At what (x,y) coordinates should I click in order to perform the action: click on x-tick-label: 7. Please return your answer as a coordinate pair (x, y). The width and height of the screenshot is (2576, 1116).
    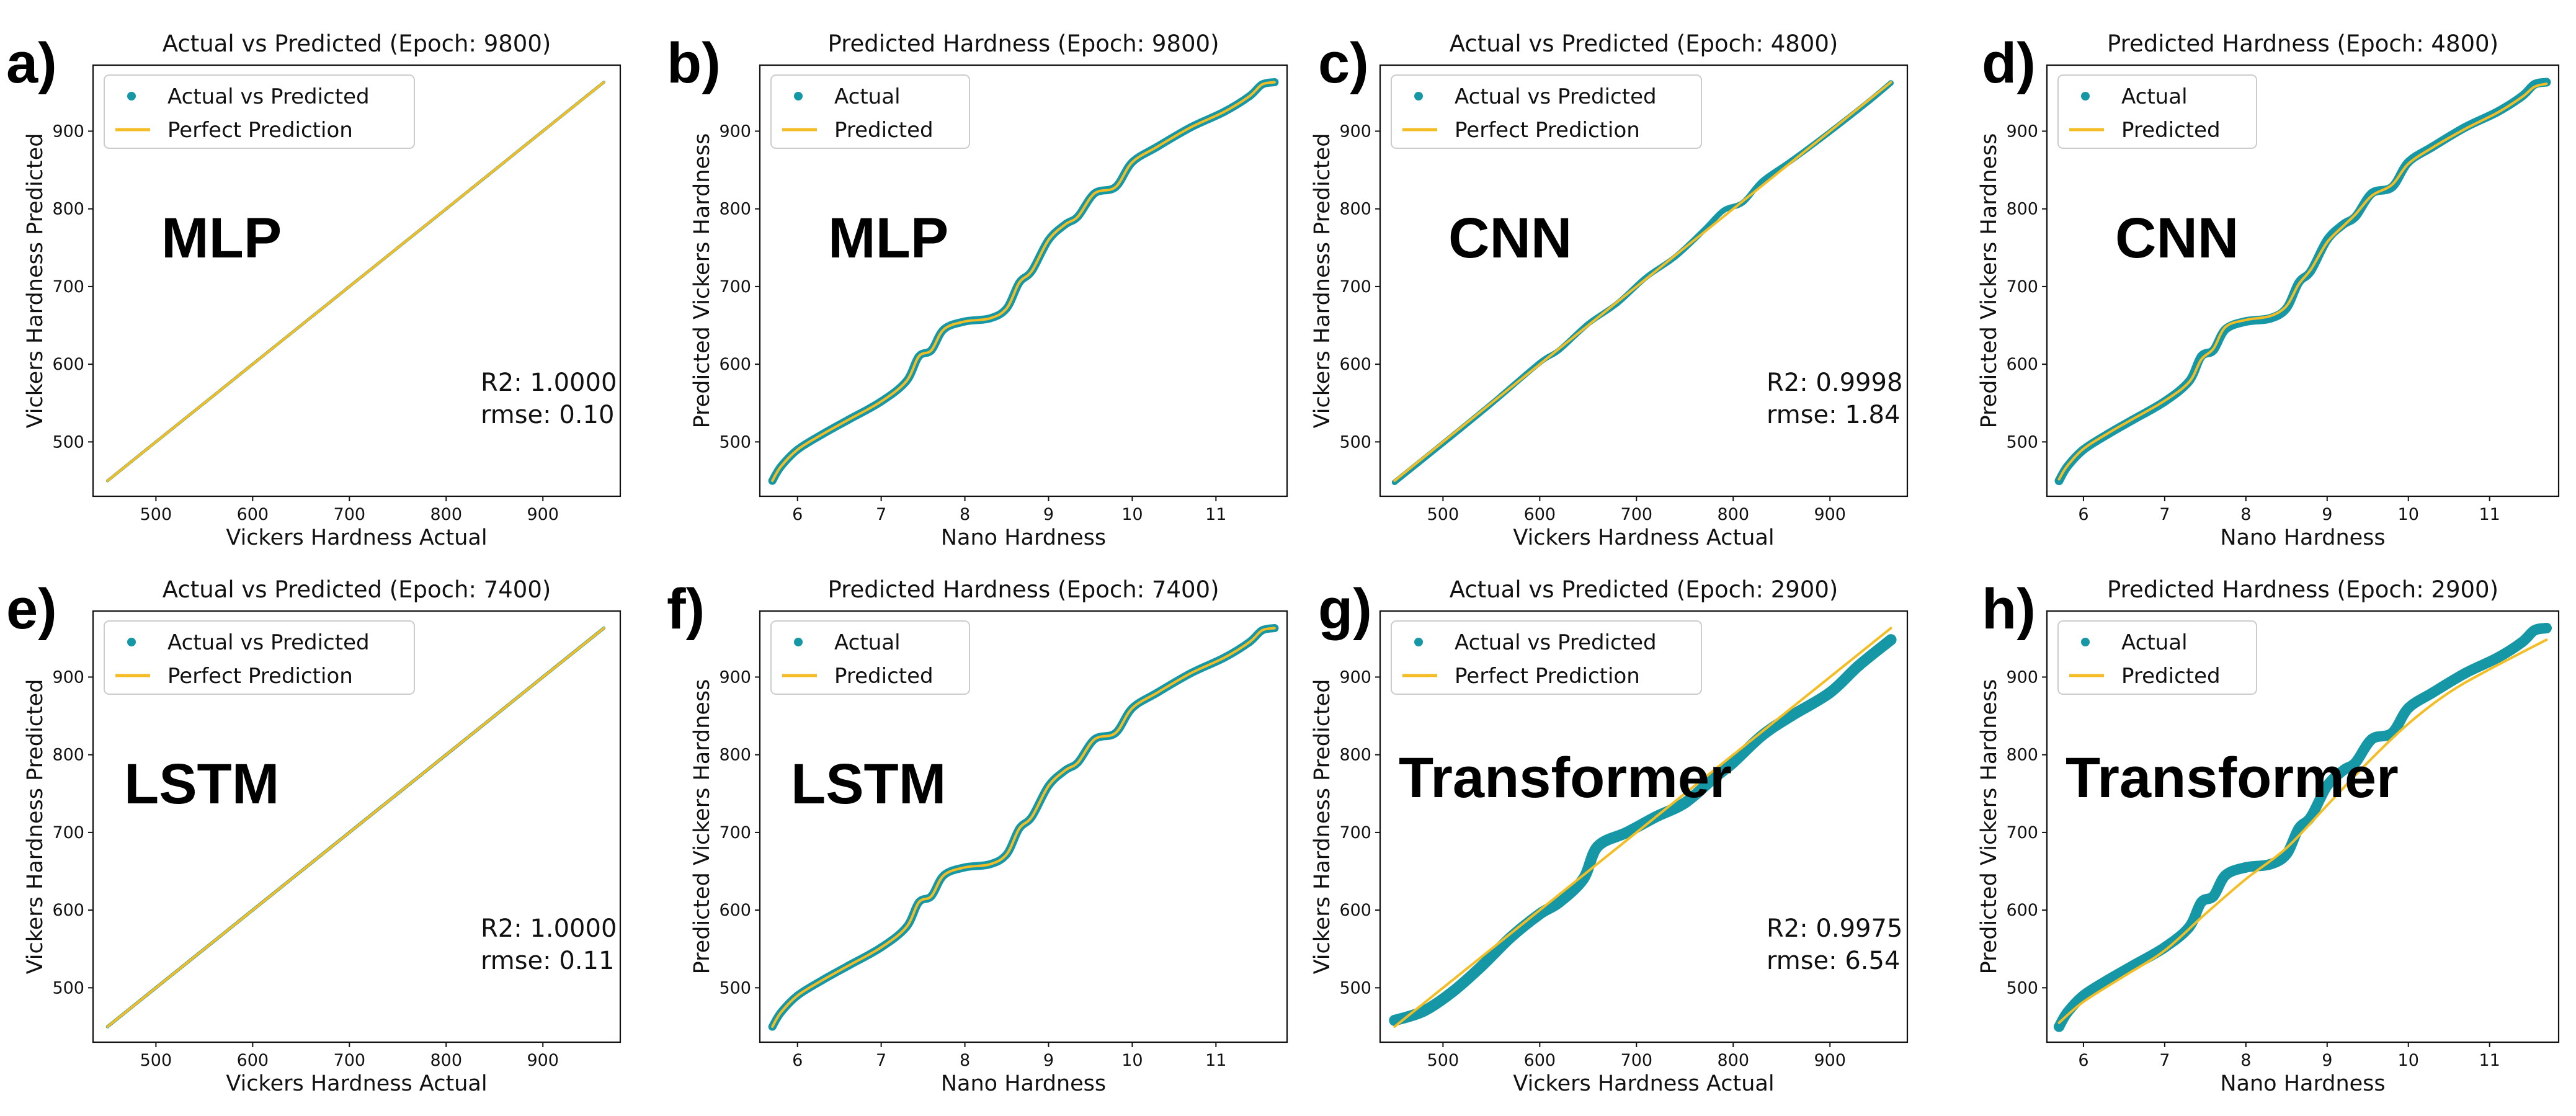
    Looking at the image, I should click on (2164, 1060).